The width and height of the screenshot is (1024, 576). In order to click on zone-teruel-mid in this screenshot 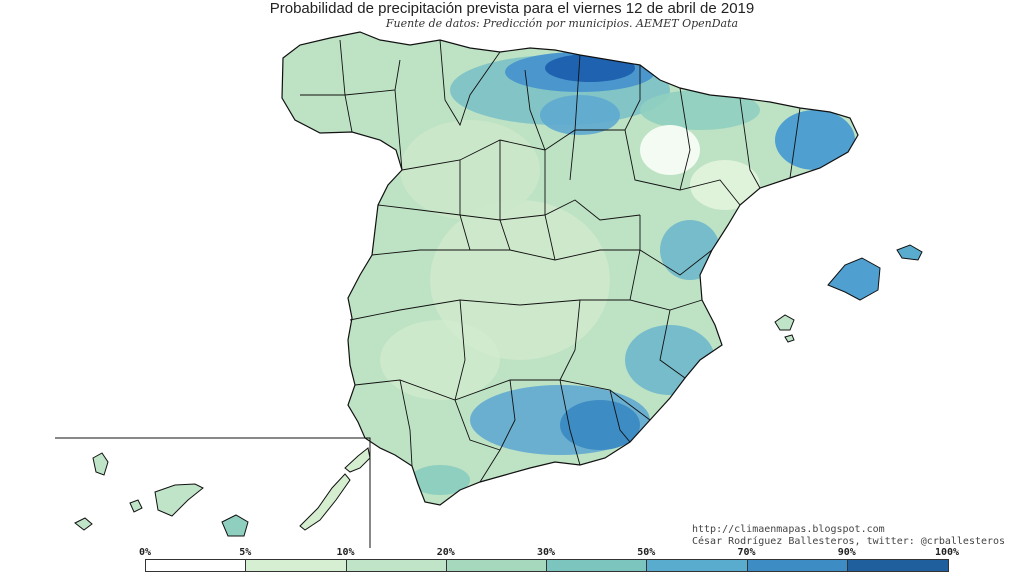, I will do `click(690, 250)`.